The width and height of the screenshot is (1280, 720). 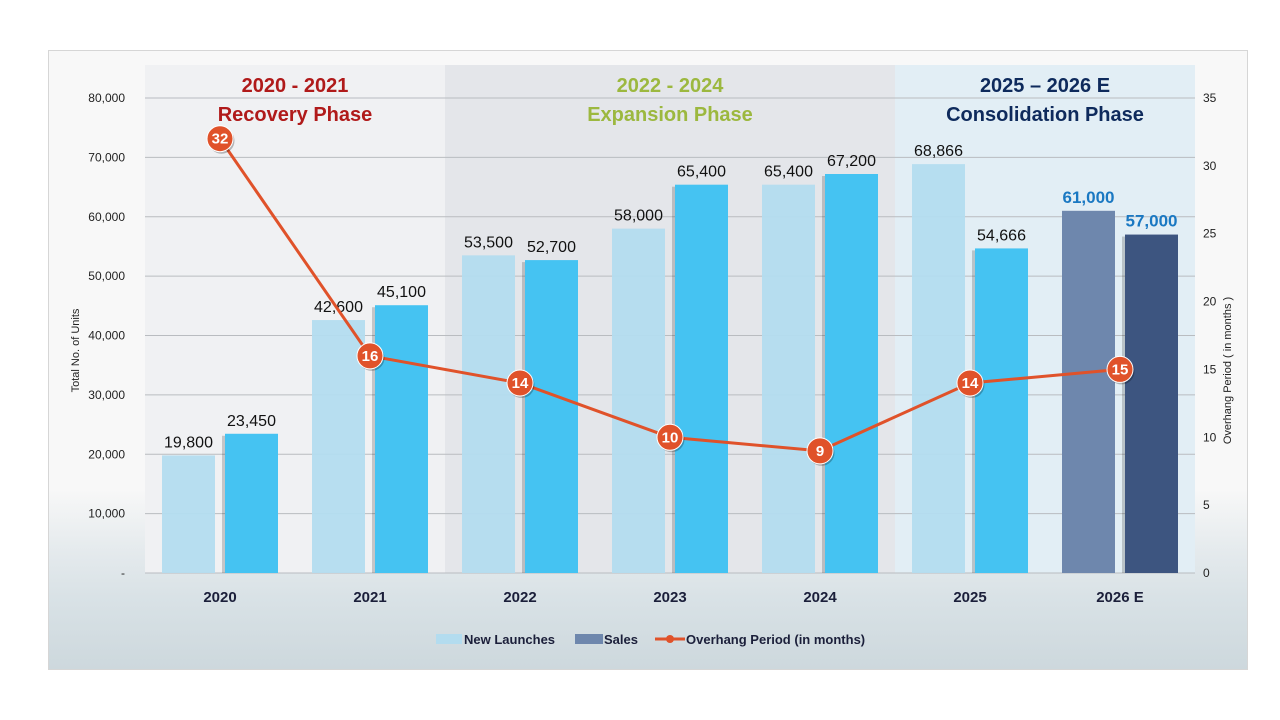 What do you see at coordinates (1001, 235) in the screenshot?
I see `data-label-sales: 54,666` at bounding box center [1001, 235].